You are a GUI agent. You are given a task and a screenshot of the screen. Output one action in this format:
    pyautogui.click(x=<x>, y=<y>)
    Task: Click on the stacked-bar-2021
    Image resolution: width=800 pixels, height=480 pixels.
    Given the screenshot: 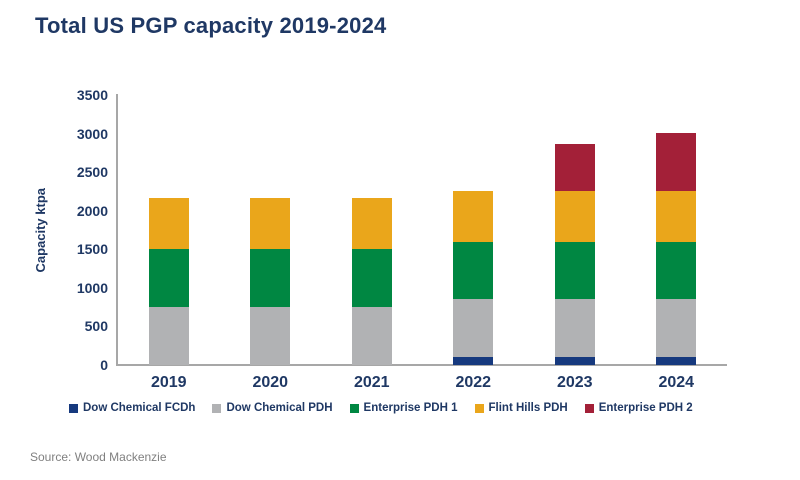 What is the action you would take?
    pyautogui.click(x=371, y=281)
    